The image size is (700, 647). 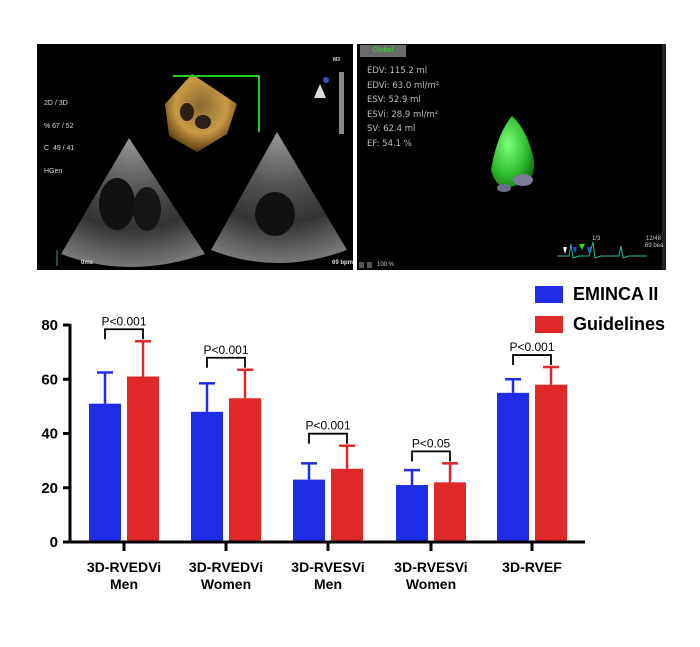 I want to click on legend-swatch-red, so click(x=549, y=324).